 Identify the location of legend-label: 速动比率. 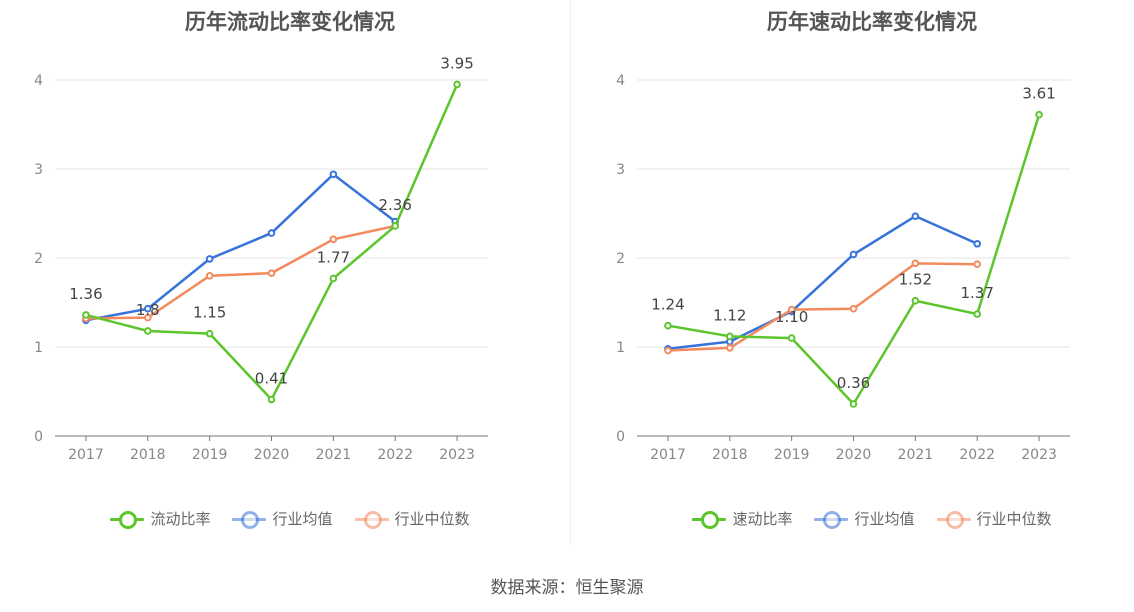
(762, 519).